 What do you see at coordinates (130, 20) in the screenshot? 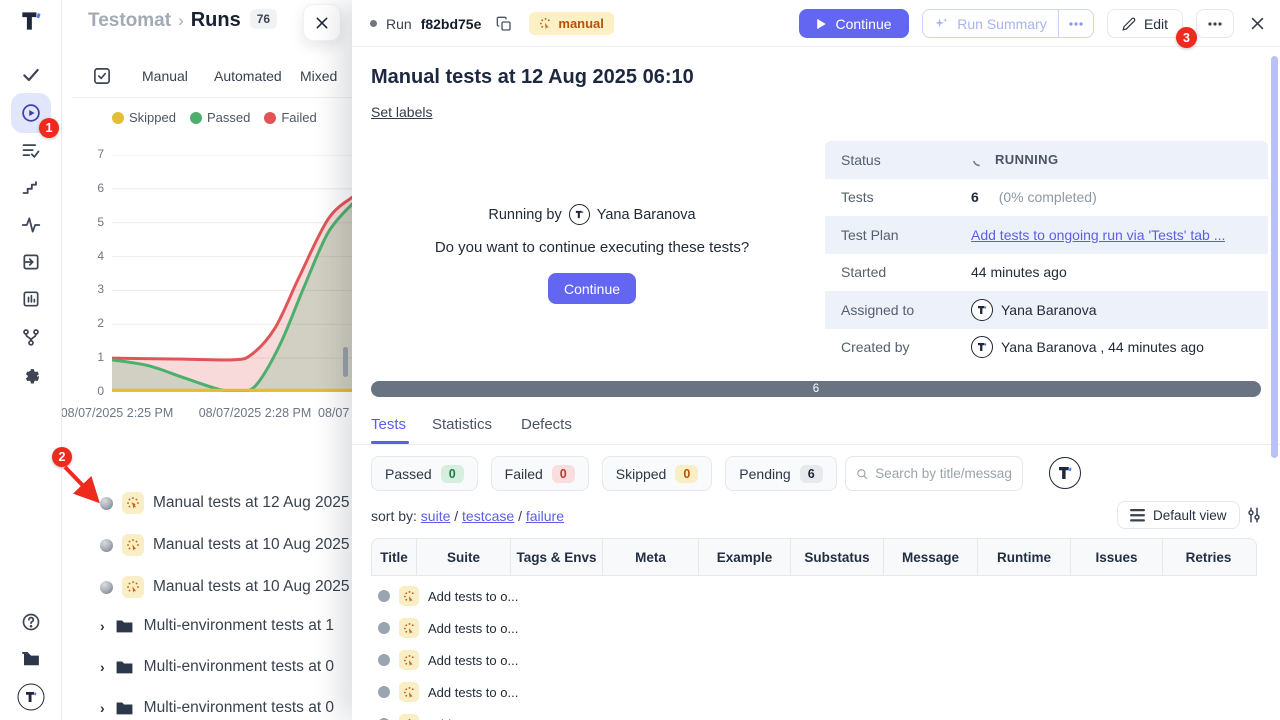
I see `breadcrumb-app: Testomat` at bounding box center [130, 20].